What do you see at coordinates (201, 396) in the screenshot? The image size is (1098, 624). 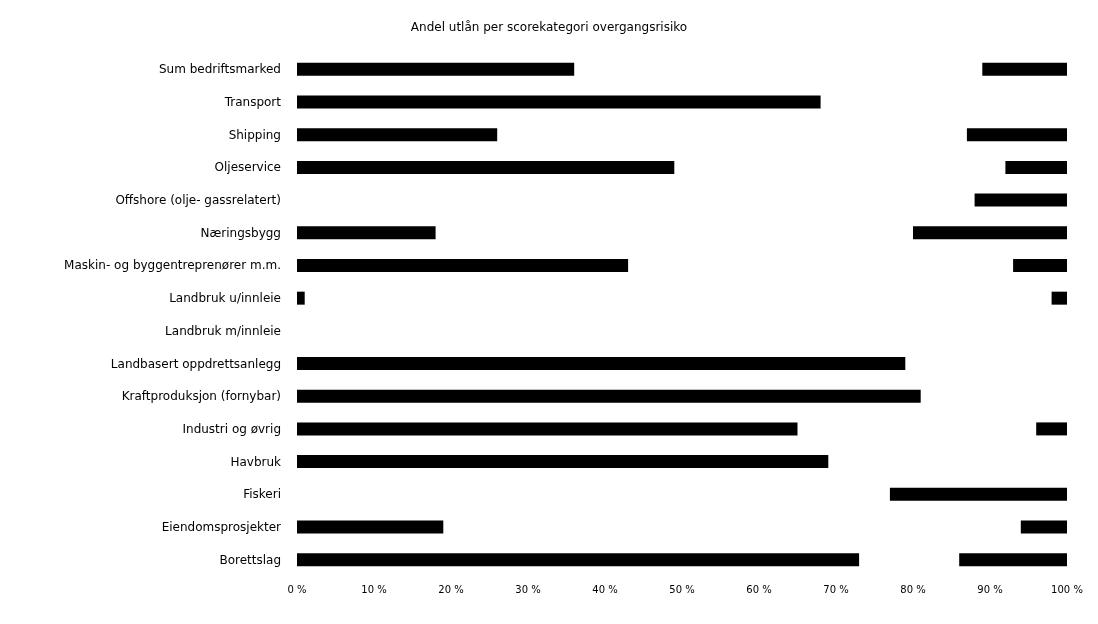 I see `y-tick-label: Kraftproduksjon (fornybar)` at bounding box center [201, 396].